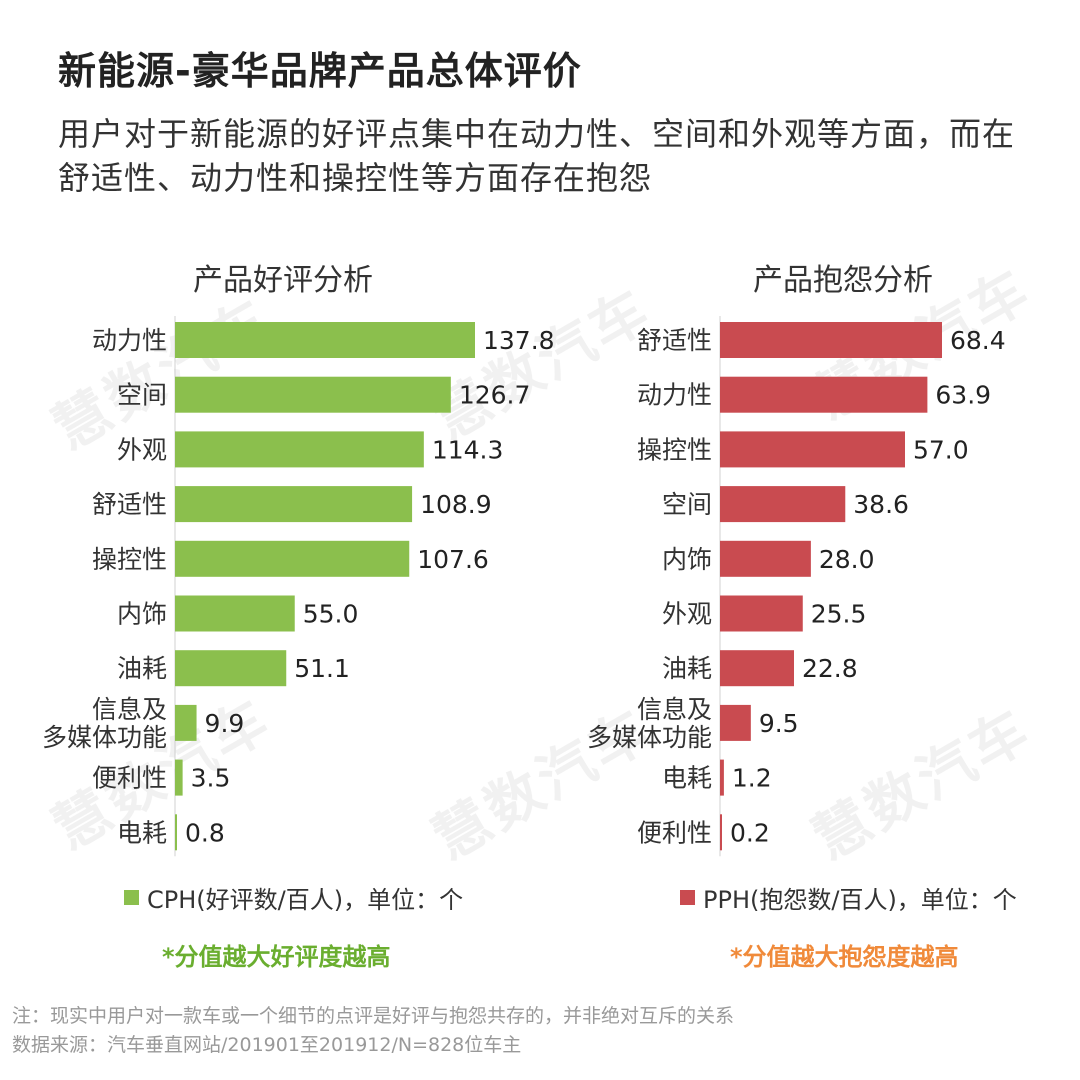 The height and width of the screenshot is (1080, 1080). I want to click on negative-legend: PPH(抱怨数/百人)，单位：个, so click(848, 897).